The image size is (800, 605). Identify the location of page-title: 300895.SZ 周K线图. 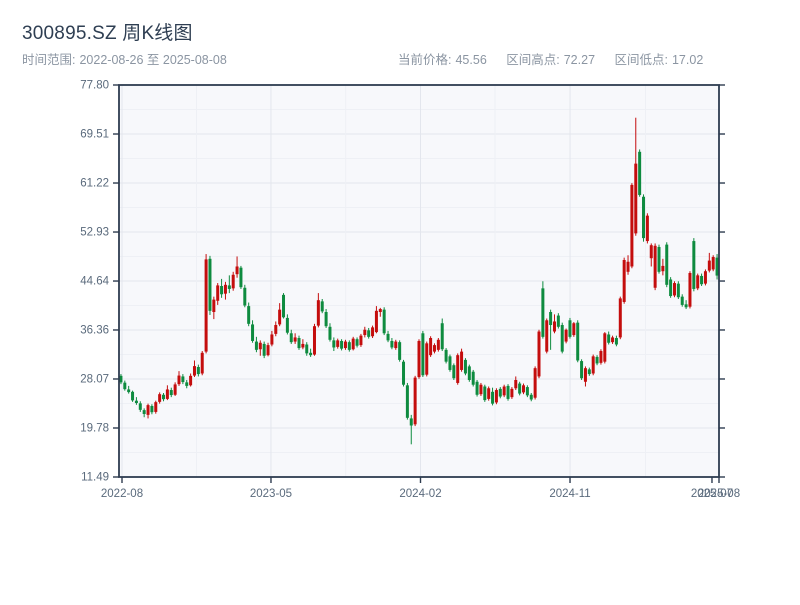
(107, 33).